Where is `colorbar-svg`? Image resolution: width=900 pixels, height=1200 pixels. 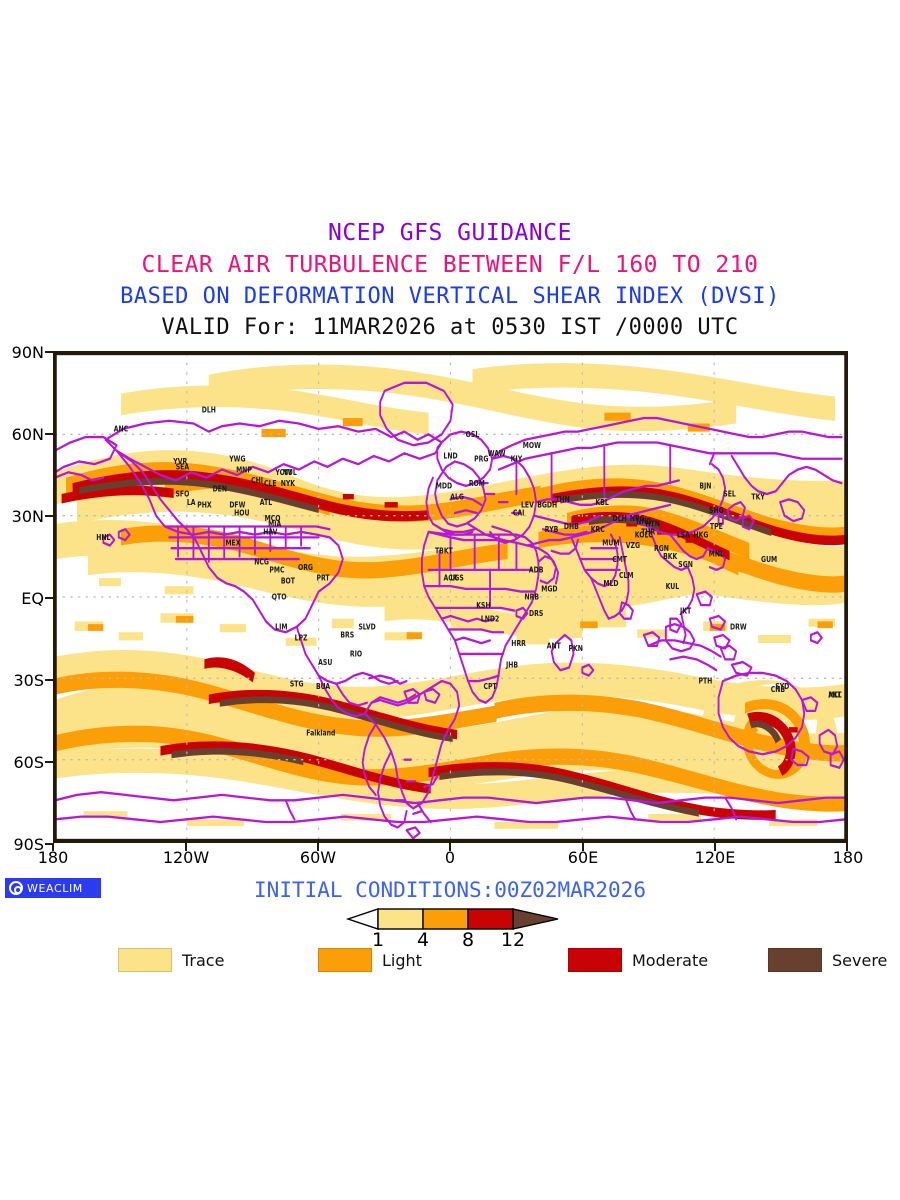 colorbar-svg is located at coordinates (452, 919).